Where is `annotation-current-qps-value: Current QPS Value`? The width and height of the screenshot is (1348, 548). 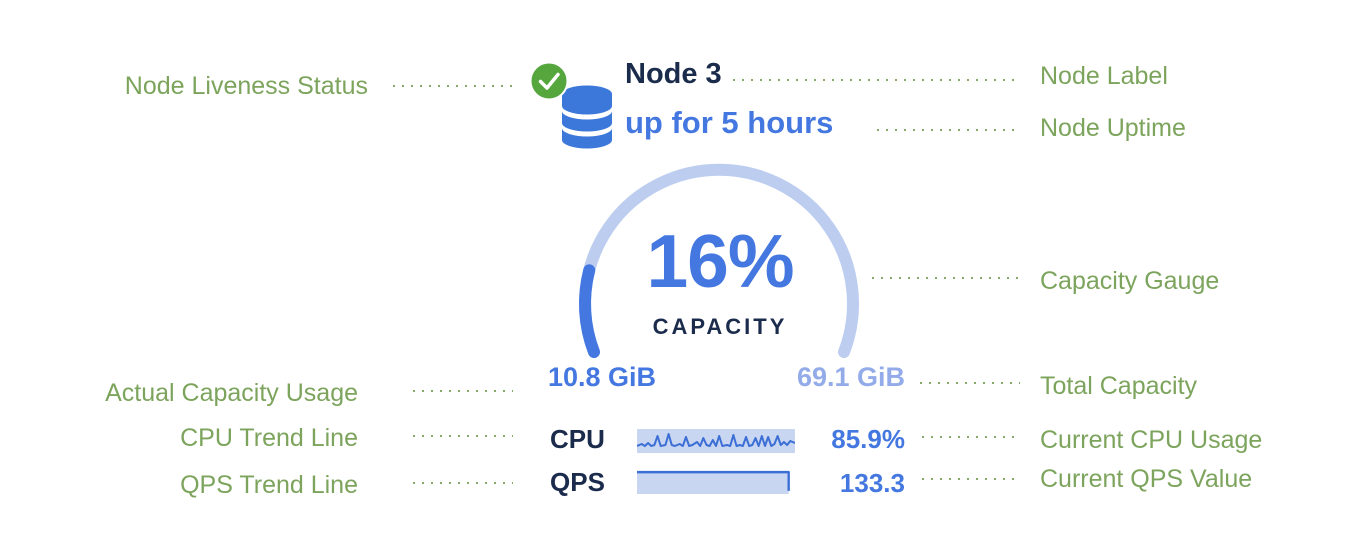
annotation-current-qps-value: Current QPS Value is located at coordinates (1146, 479).